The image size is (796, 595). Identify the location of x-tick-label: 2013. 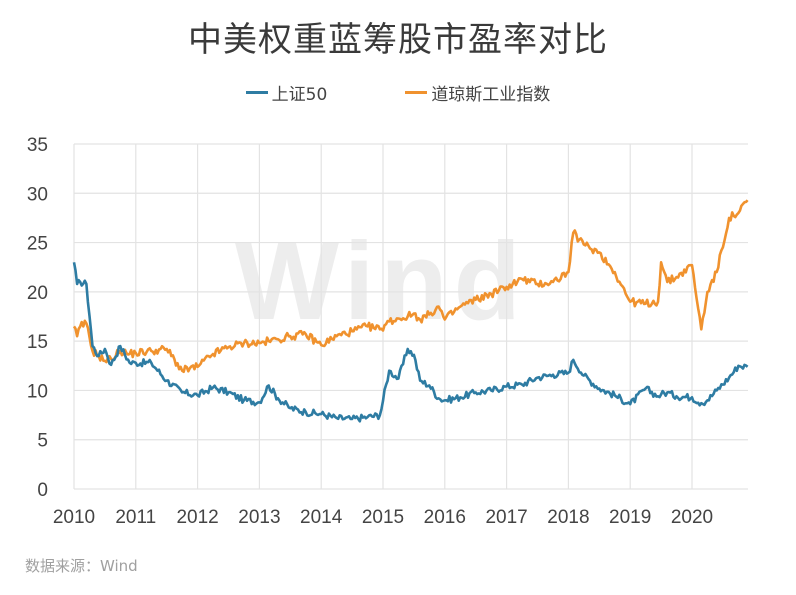
(259, 517).